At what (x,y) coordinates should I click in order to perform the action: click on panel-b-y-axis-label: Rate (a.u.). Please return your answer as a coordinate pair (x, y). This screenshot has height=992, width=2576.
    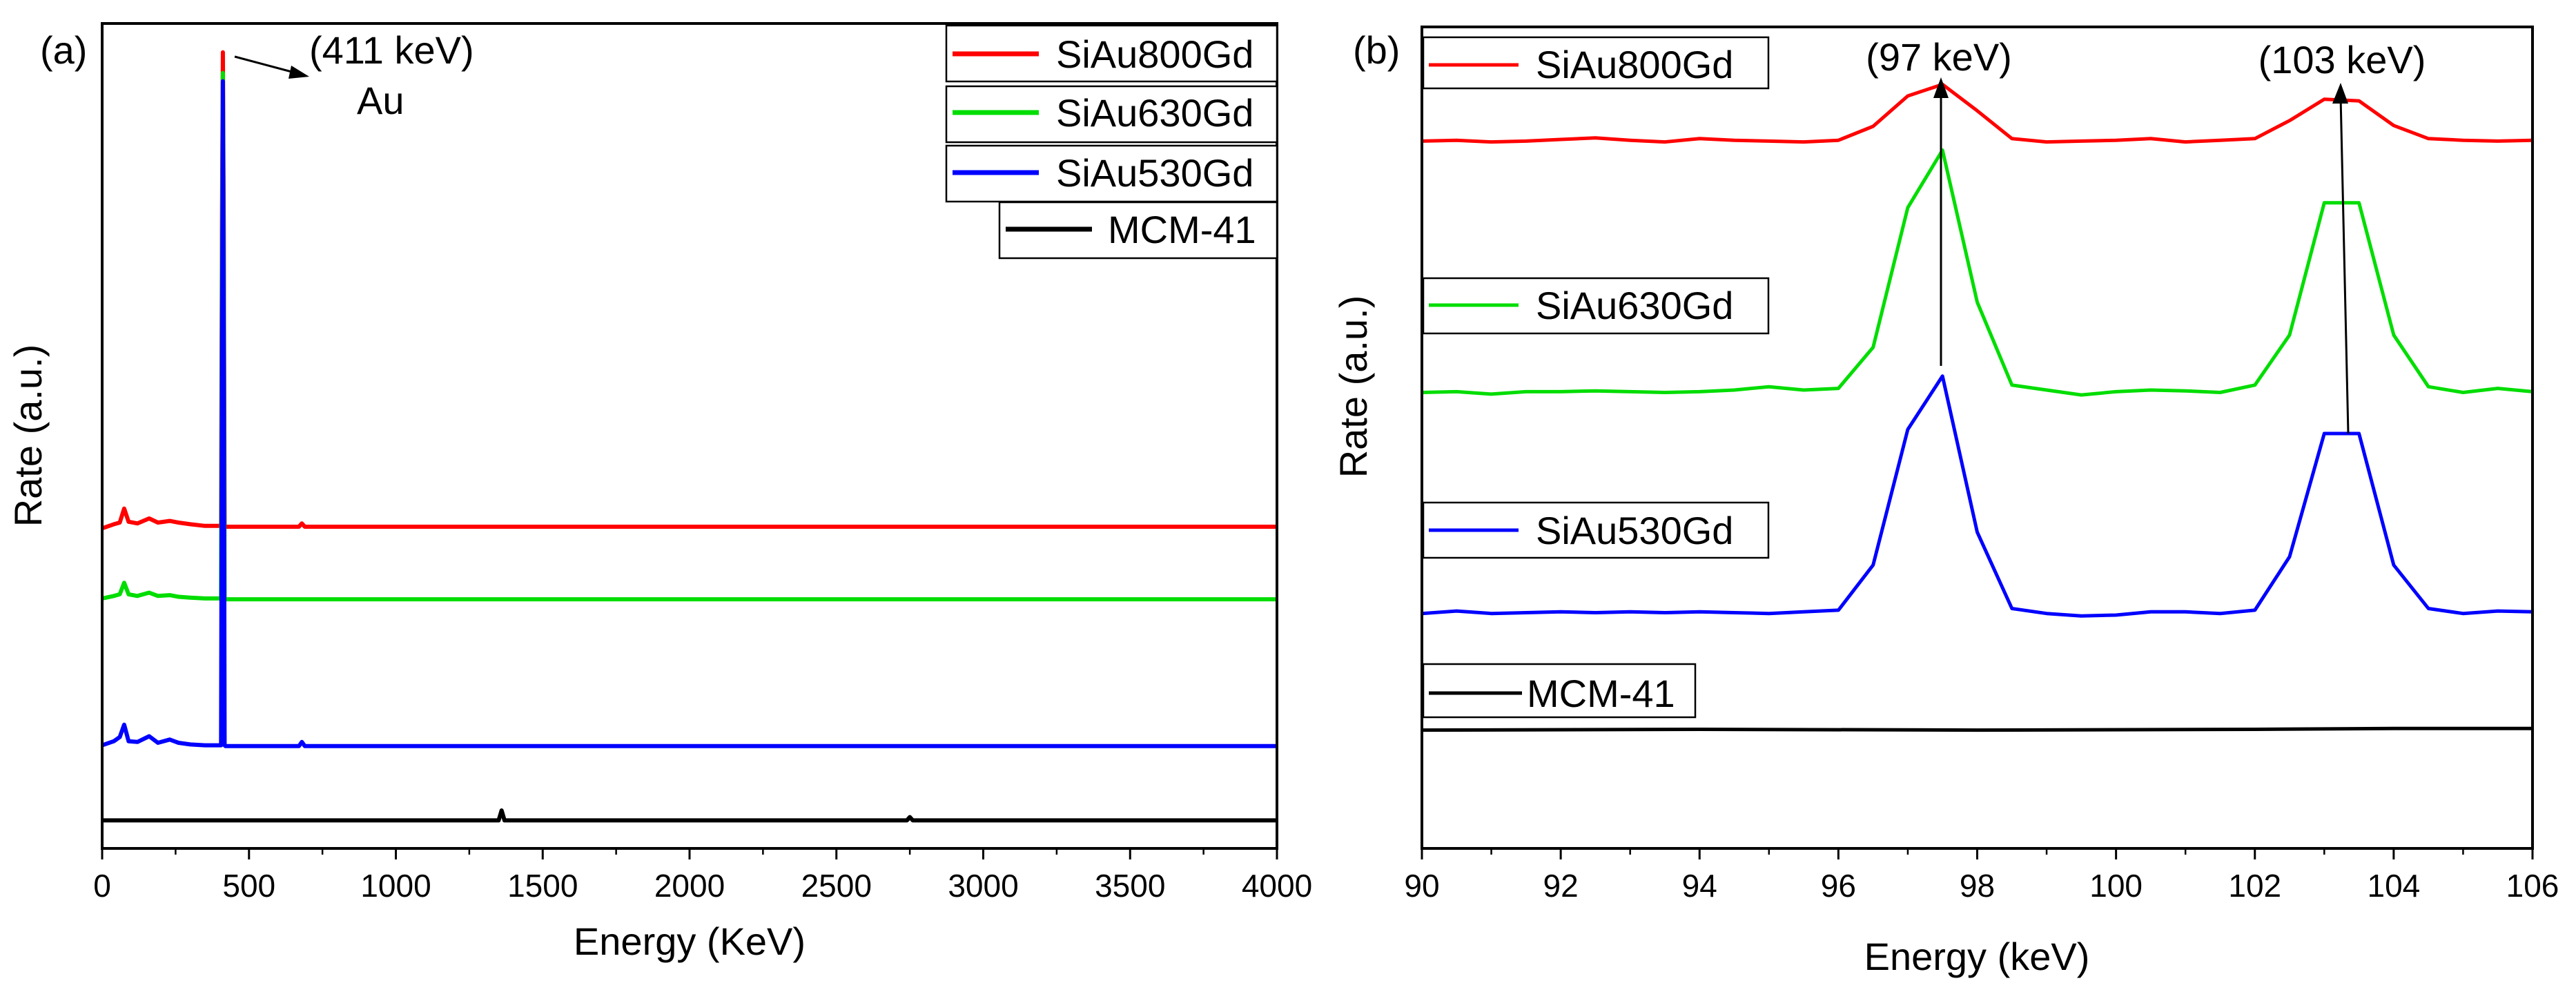
    Looking at the image, I should click on (1353, 386).